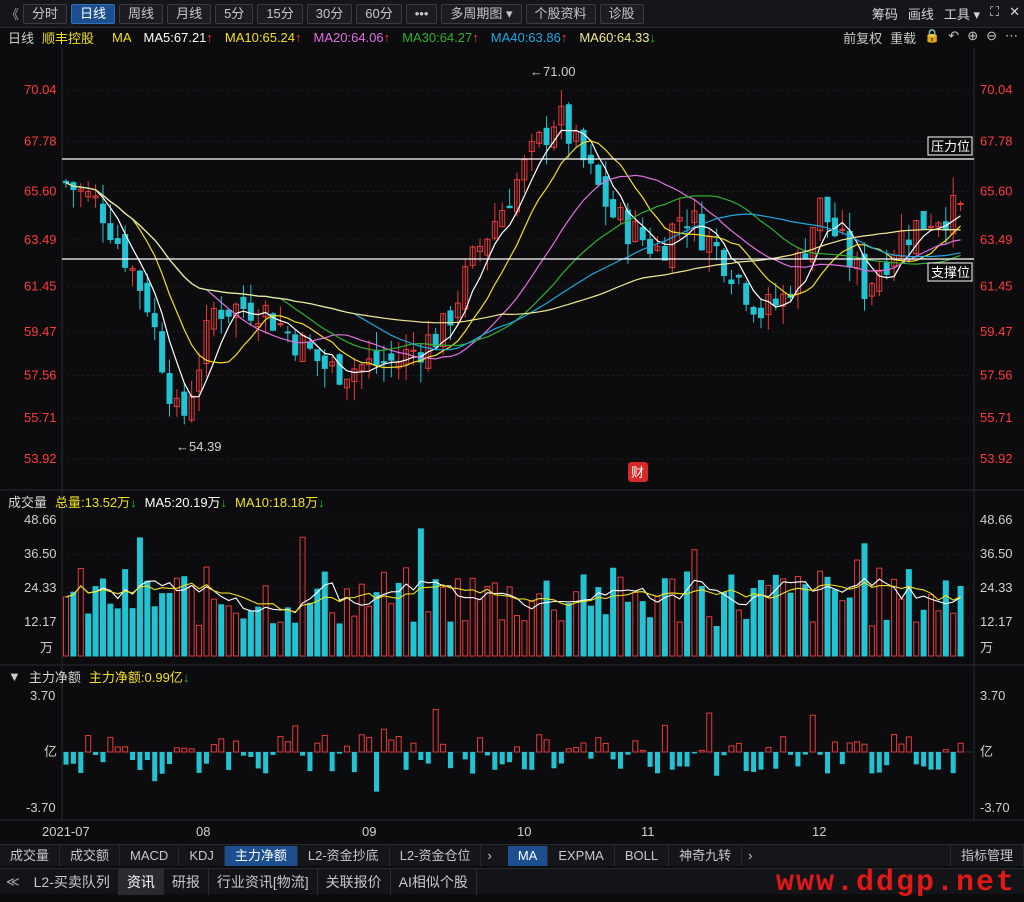 Image resolution: width=1024 pixels, height=902 pixels. What do you see at coordinates (1014, 11) in the screenshot?
I see `toolbar-right-4: ✕` at bounding box center [1014, 11].